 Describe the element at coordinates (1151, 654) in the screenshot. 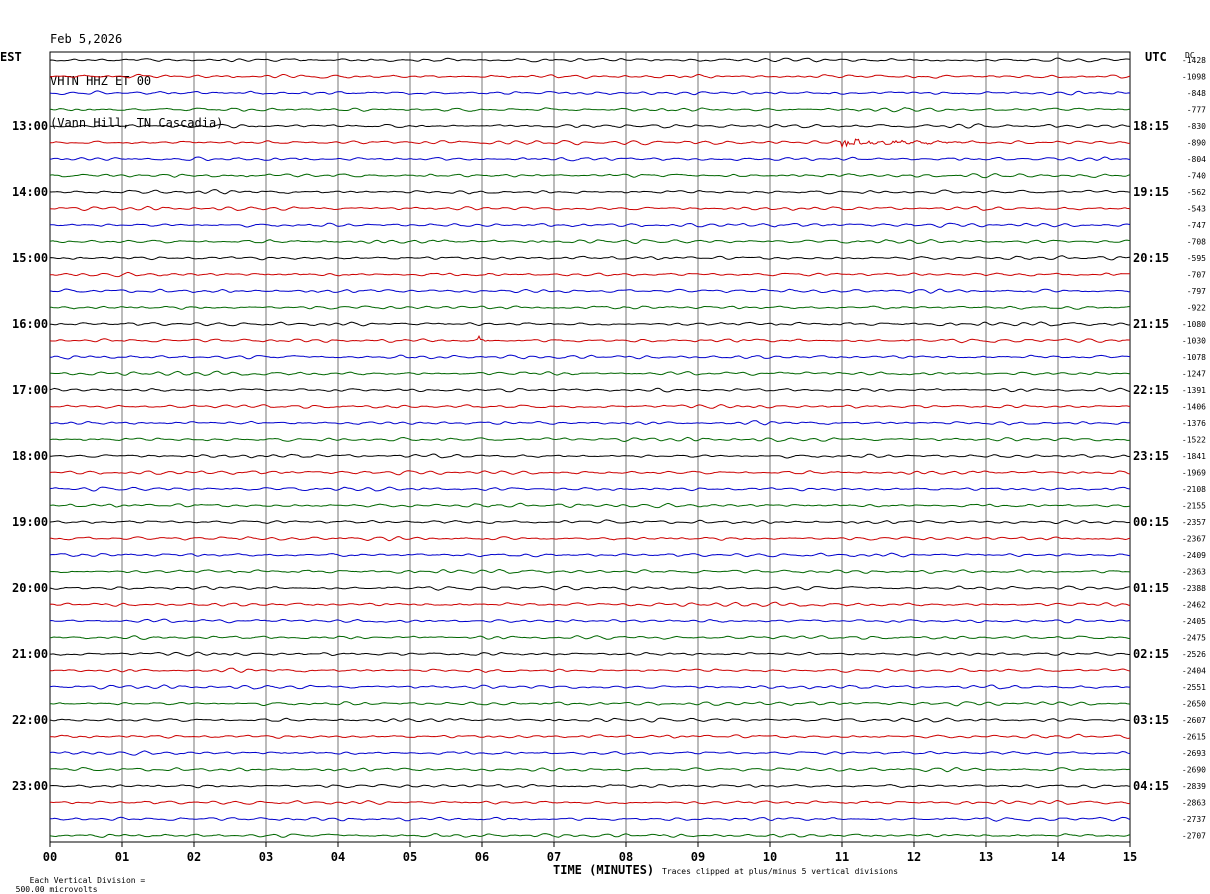

I see `right-hour-label: 02:15` at that location.